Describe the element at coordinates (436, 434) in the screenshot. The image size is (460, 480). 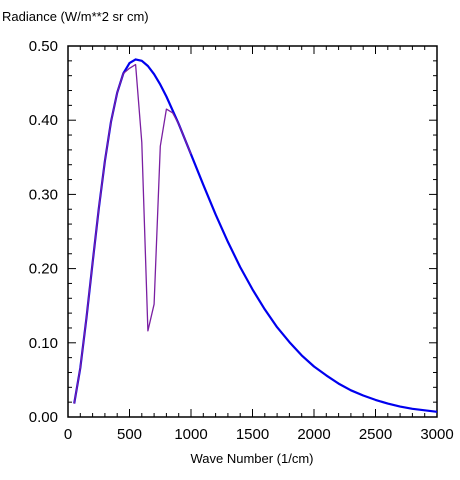
I see `x-tick-label: 3000` at that location.